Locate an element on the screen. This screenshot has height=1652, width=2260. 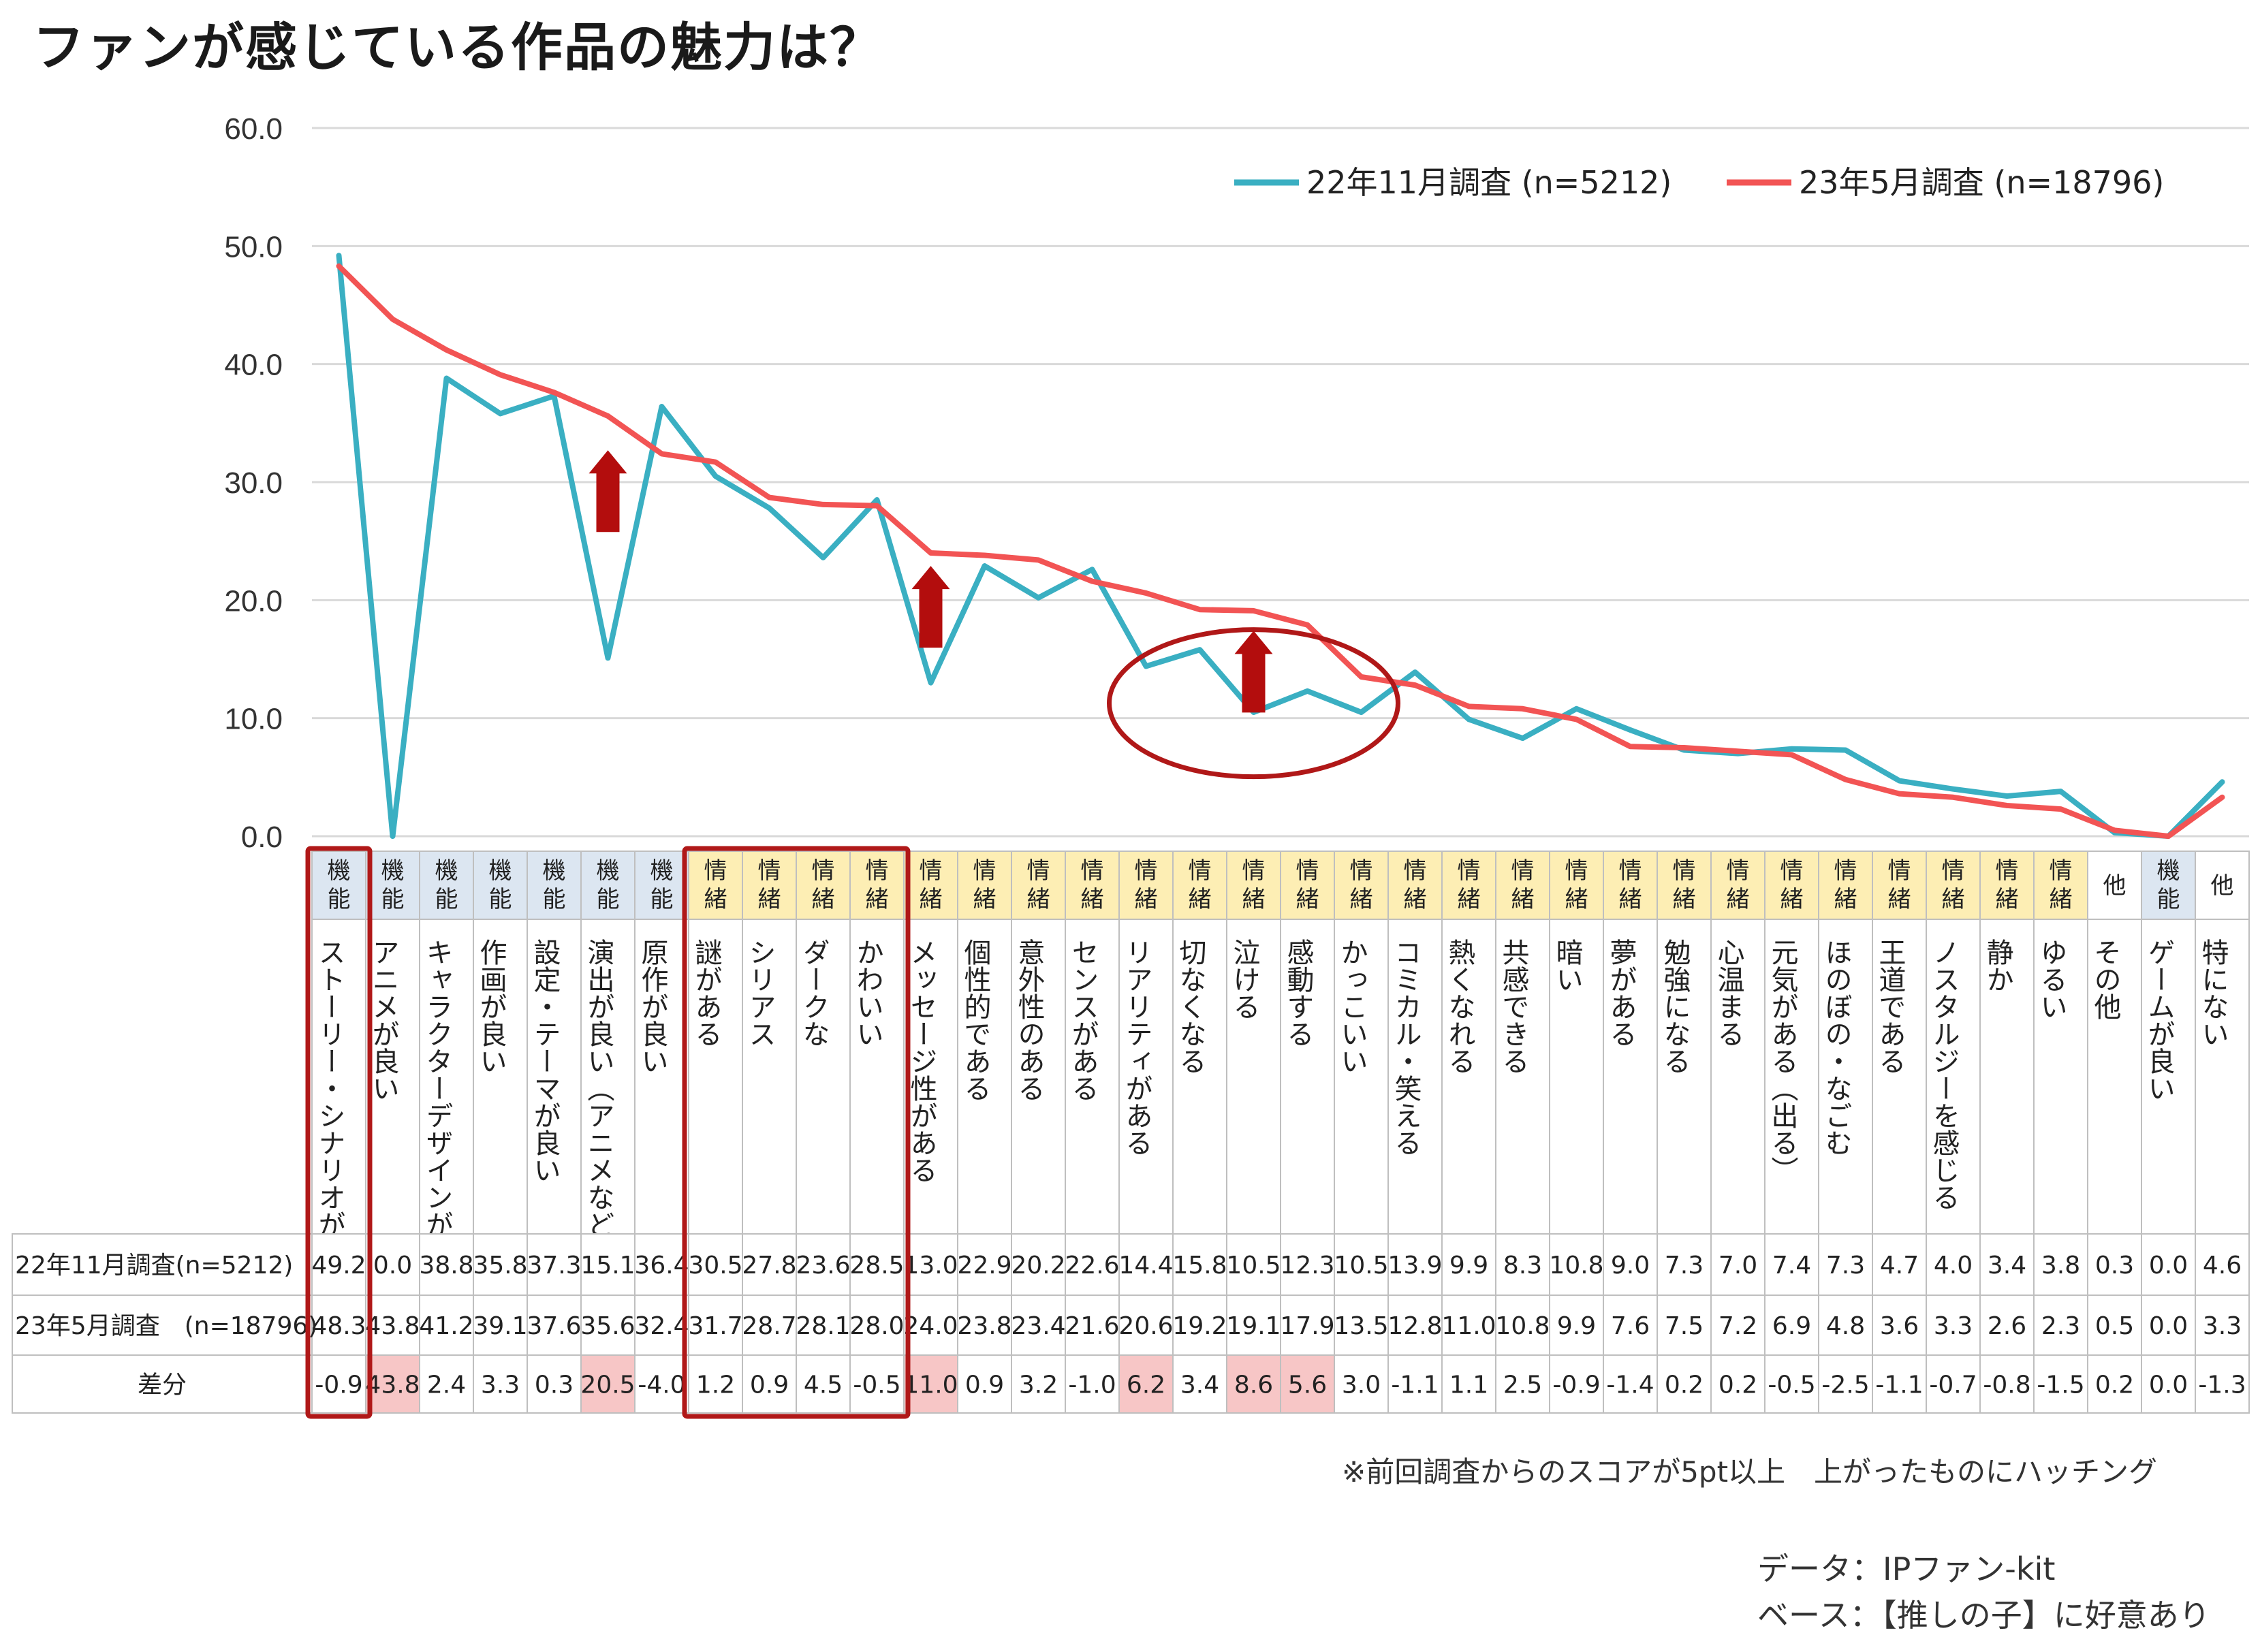
row2-value: 2.6 is located at coordinates (2007, 1326).